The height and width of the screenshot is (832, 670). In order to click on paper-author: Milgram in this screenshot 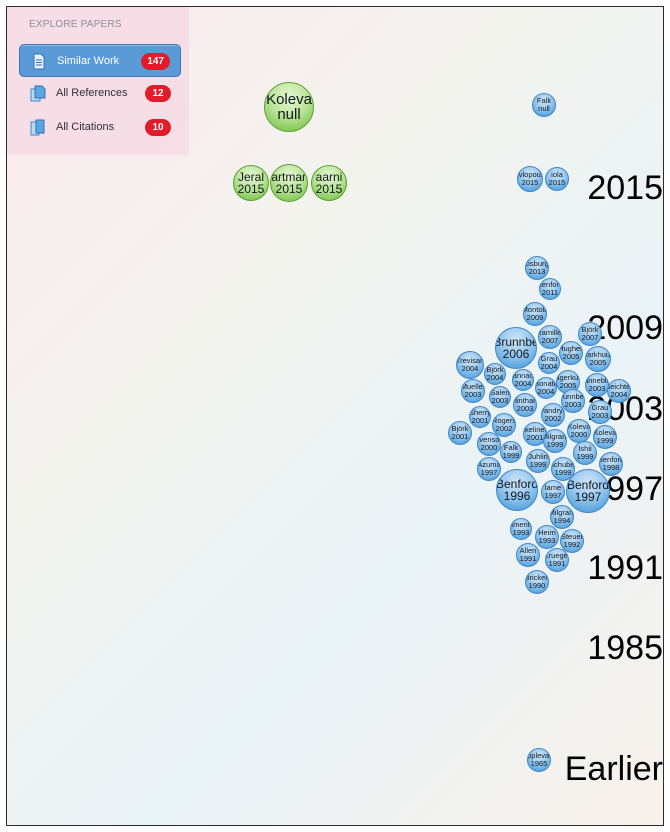, I will do `click(562, 513)`.